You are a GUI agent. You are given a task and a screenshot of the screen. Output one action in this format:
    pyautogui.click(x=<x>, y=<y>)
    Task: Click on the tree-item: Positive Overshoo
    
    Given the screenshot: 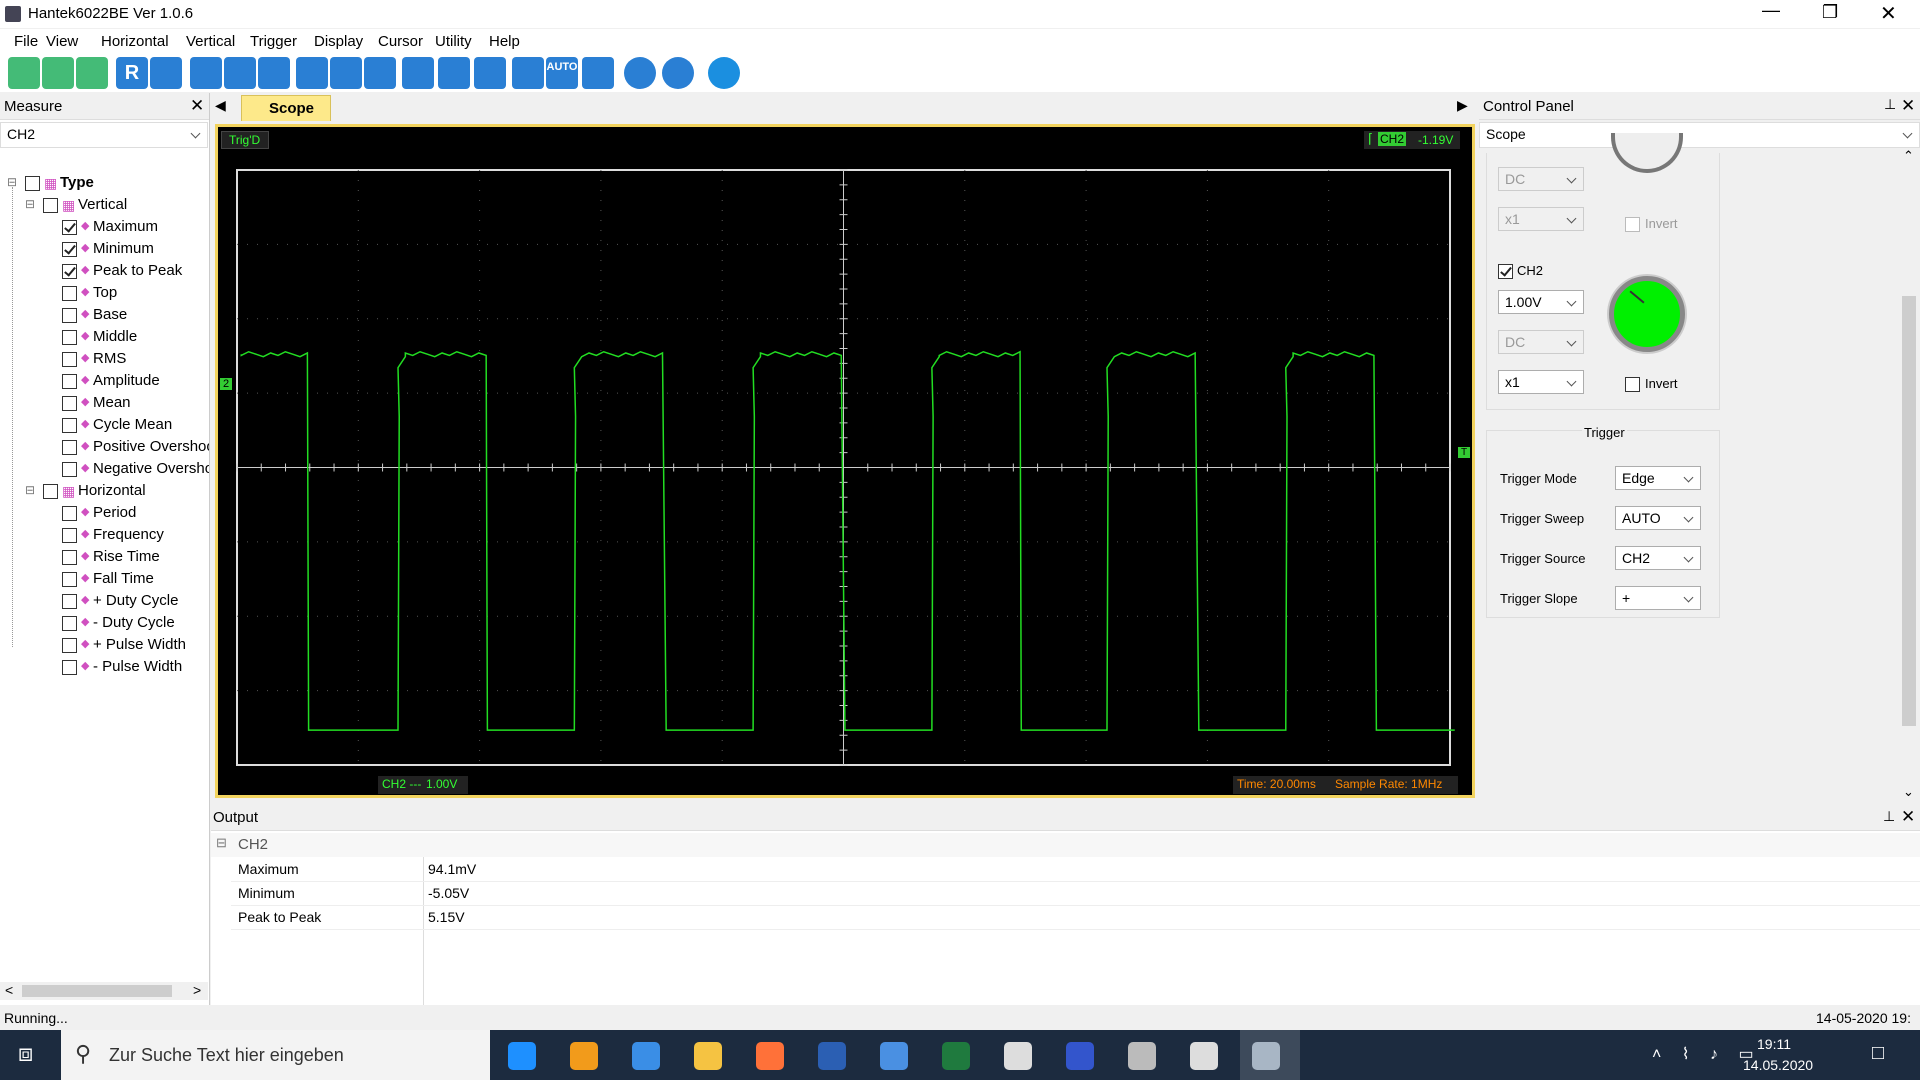 What is the action you would take?
    pyautogui.click(x=151, y=446)
    